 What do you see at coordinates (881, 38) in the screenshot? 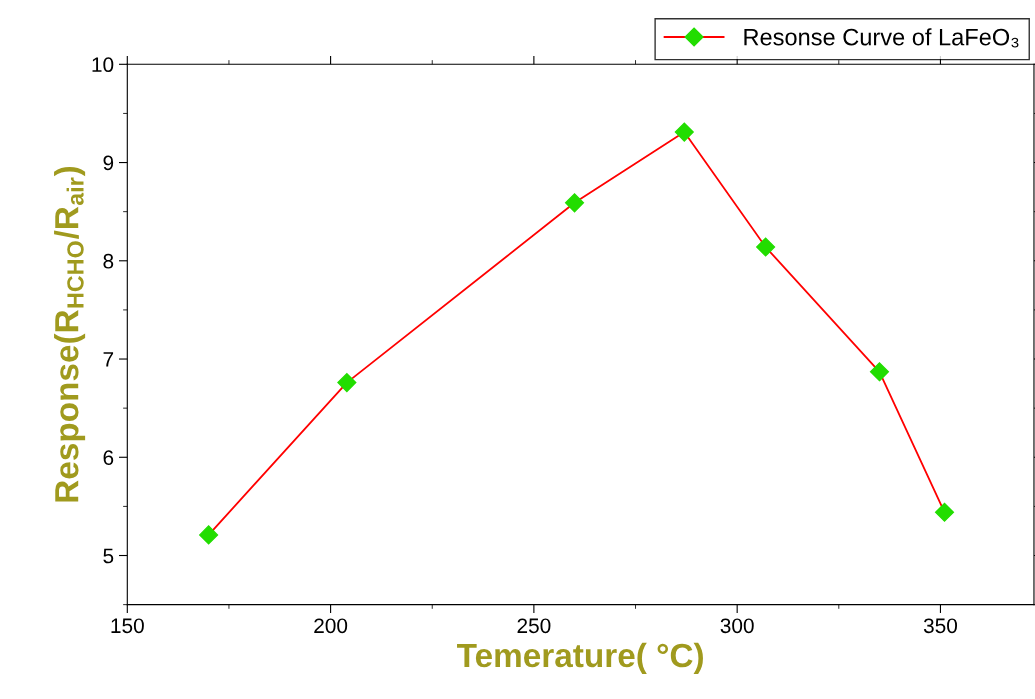
I see `legend-label: Resonse Curve of LaFeO₃` at bounding box center [881, 38].